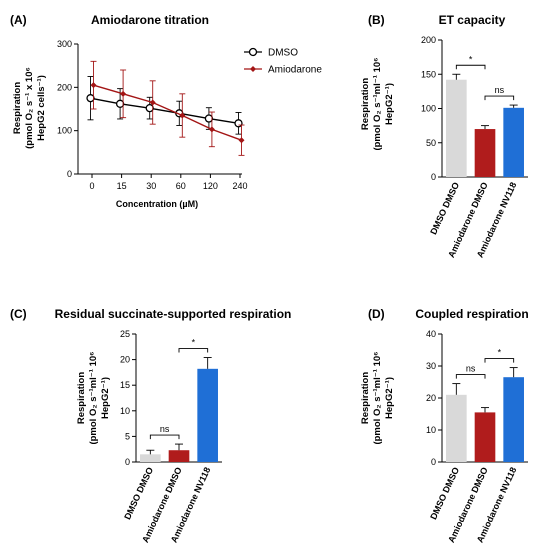 The image size is (546, 550). What do you see at coordinates (376, 20) in the screenshot?
I see `panel-b-letter: (B)` at bounding box center [376, 20].